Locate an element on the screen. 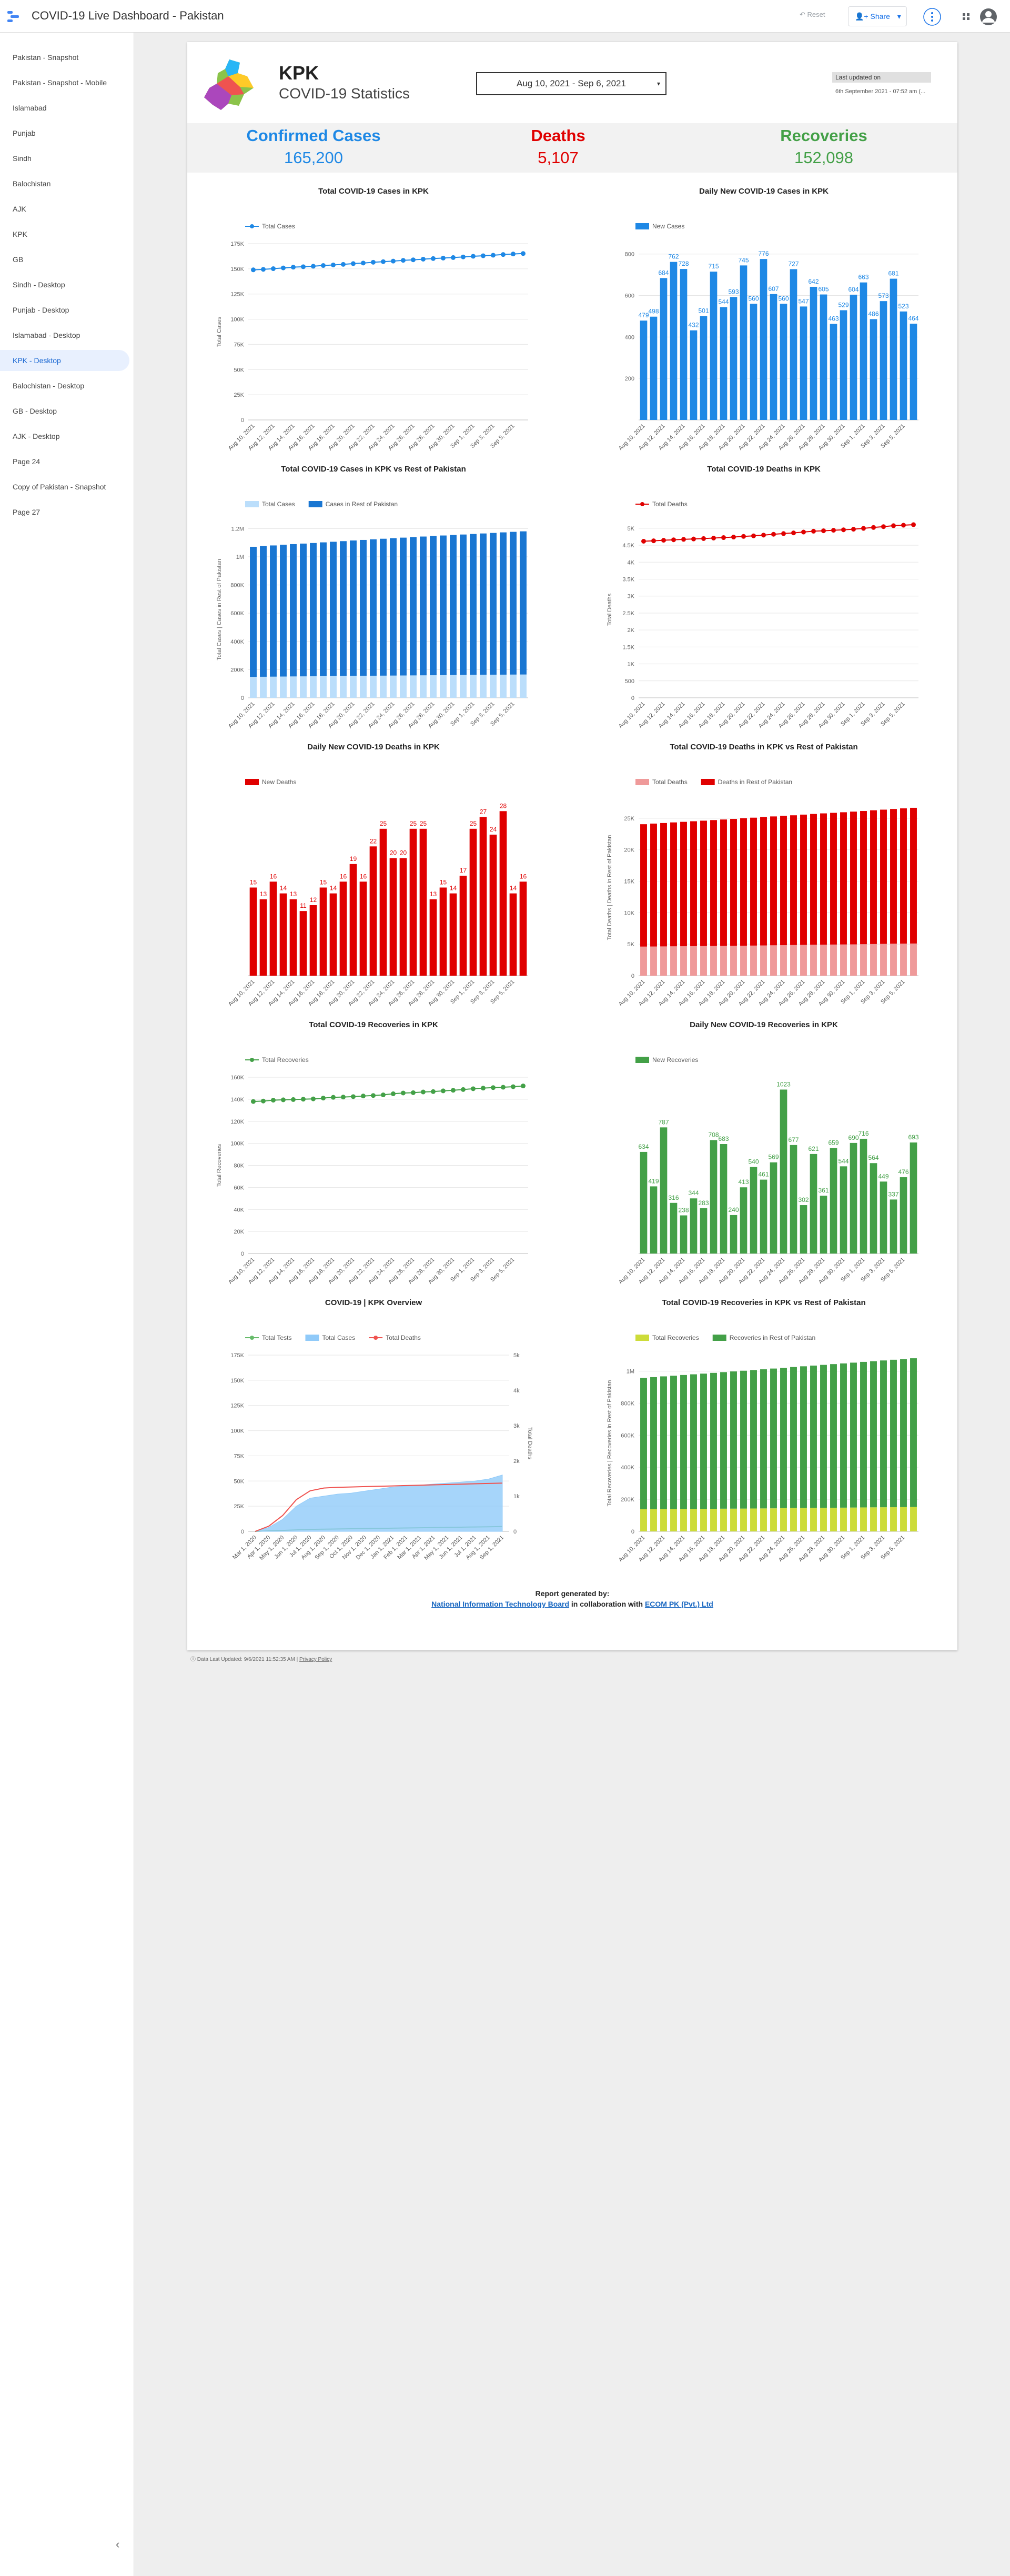 This screenshot has width=1010, height=2576. nav-item: KPK is located at coordinates (20, 234).